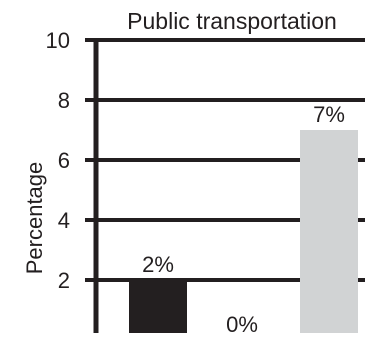  What do you see at coordinates (34, 218) in the screenshot?
I see `y-axis-label: Percentage` at bounding box center [34, 218].